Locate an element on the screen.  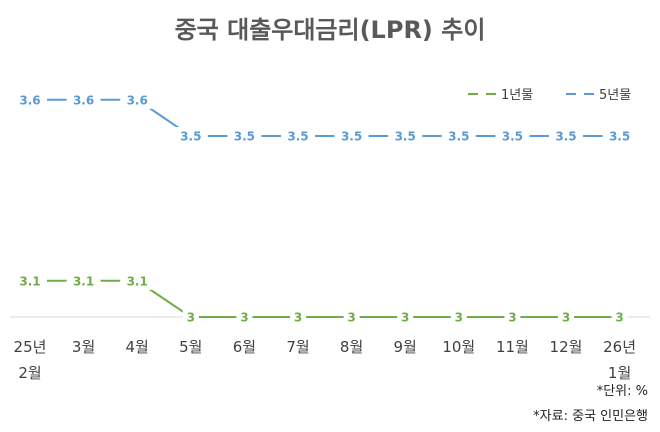
x-tick-label: 26년 is located at coordinates (619, 347).